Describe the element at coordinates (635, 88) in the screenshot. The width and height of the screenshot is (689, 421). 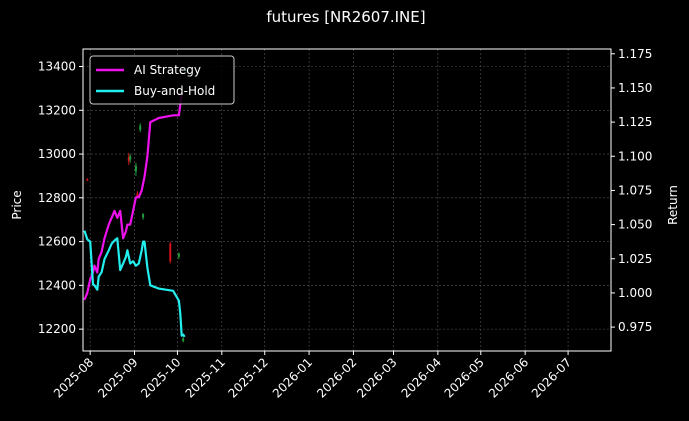
I see `y-tick-label-right: 1.150` at that location.